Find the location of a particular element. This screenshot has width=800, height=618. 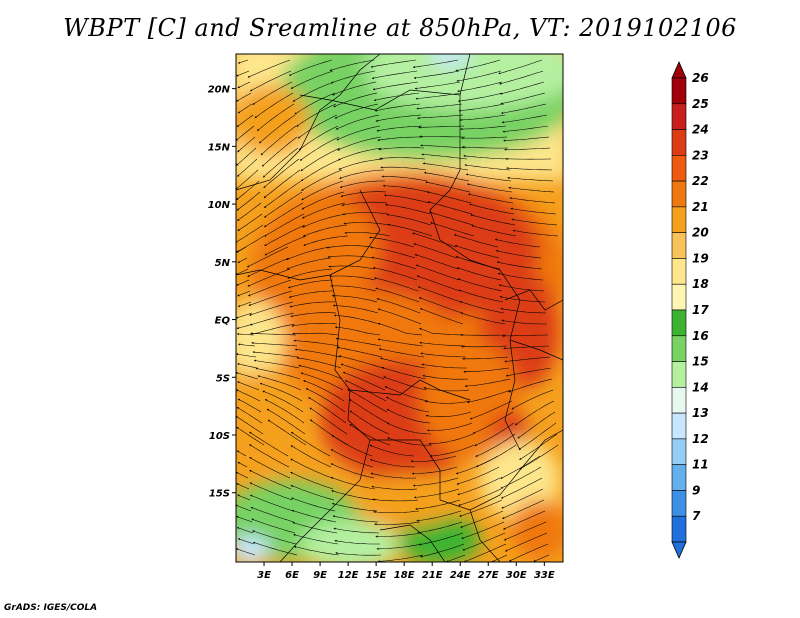

colorbar-label: 13 is located at coordinates (700, 413).